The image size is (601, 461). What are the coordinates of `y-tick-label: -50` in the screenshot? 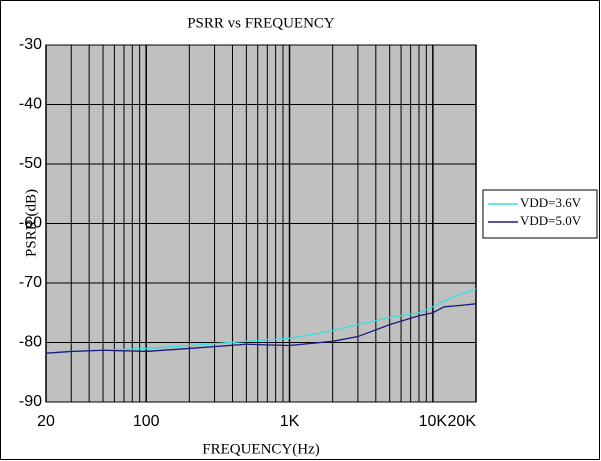 It's located at (30, 163).